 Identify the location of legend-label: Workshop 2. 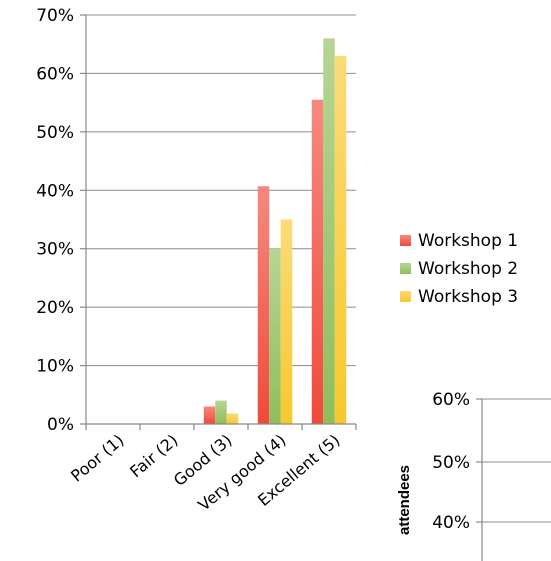
(468, 269).